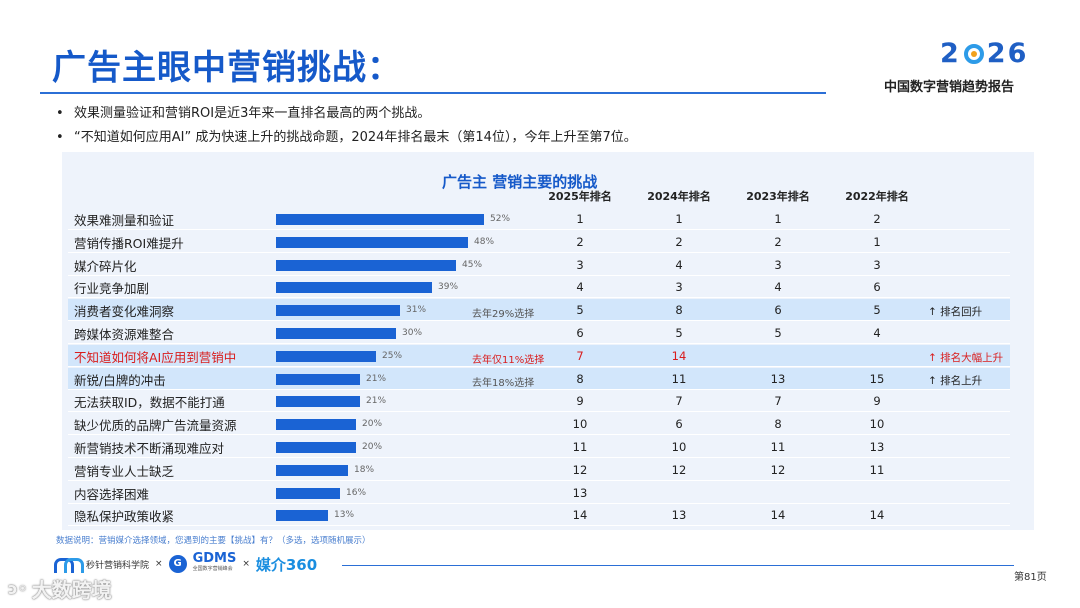  What do you see at coordinates (520, 182) in the screenshot?
I see `chart-title: 广告主 营销主要的挑战` at bounding box center [520, 182].